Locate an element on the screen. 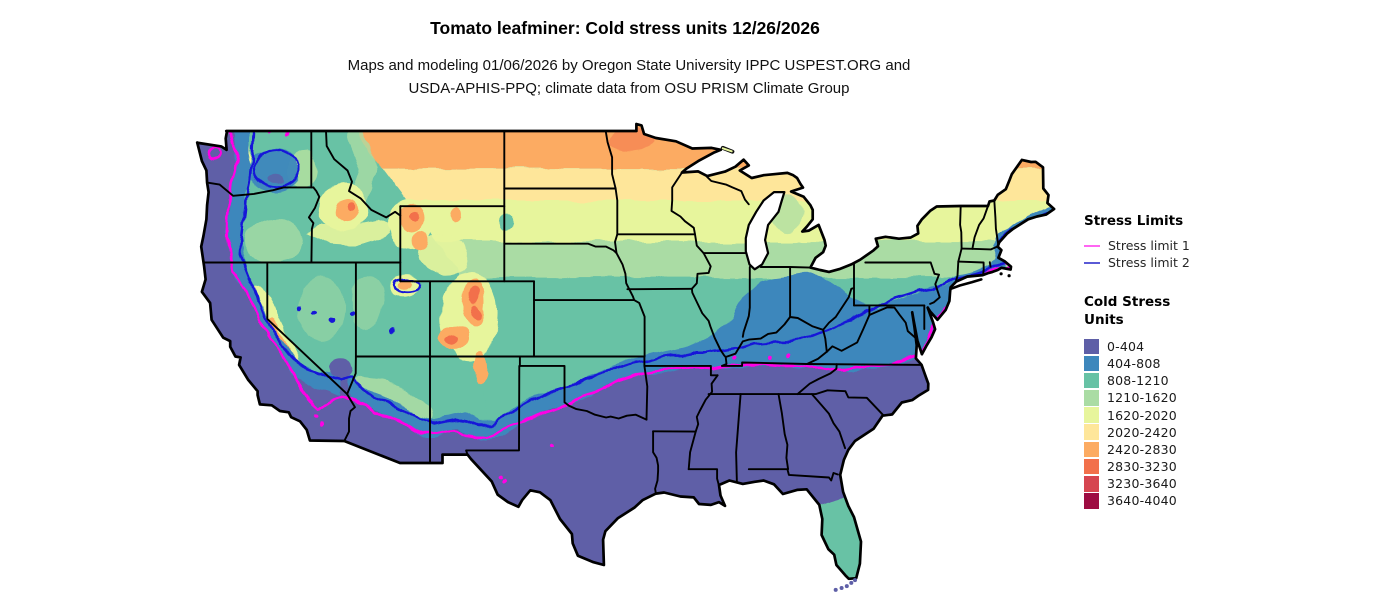 Image resolution: width=1400 pixels, height=594 pixels. cold-stress-heading-line-1: Cold Stress is located at coordinates (1127, 302).